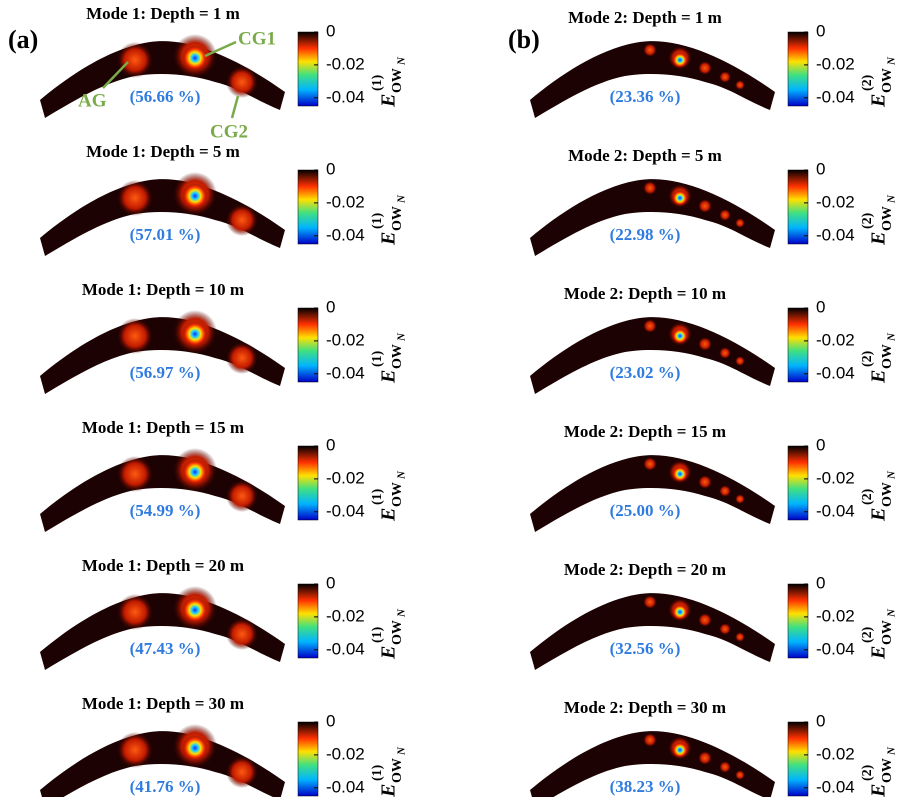  What do you see at coordinates (165, 372) in the screenshot?
I see `variance: (56.97 %)` at bounding box center [165, 372].